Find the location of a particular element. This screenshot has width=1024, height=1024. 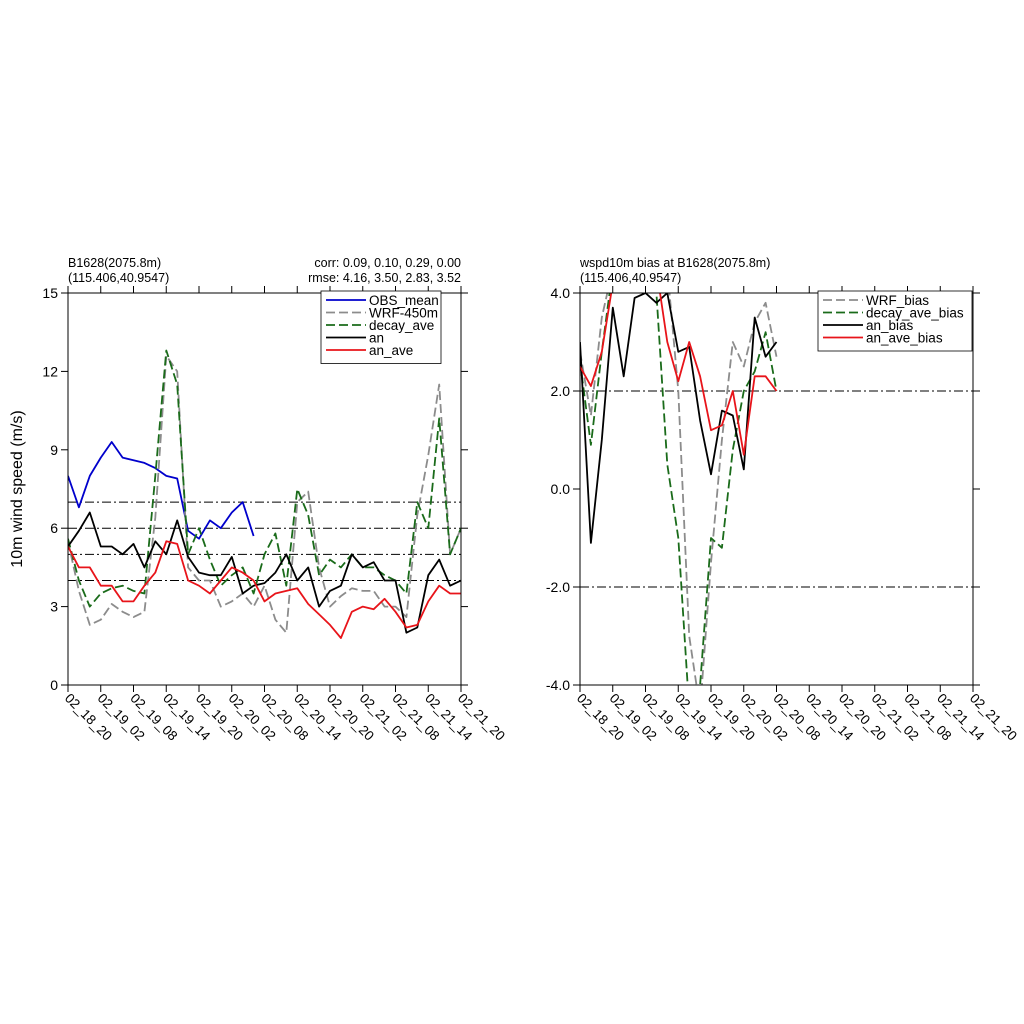

title: wspd10m bias at B1628(2075.8m) is located at coordinates (674, 263).